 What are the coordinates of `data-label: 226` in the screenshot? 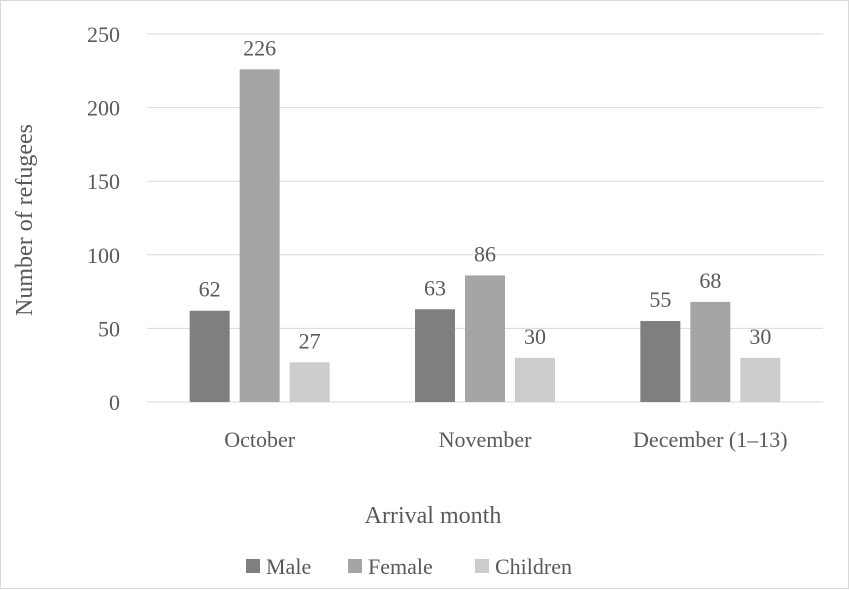 It's located at (259, 47).